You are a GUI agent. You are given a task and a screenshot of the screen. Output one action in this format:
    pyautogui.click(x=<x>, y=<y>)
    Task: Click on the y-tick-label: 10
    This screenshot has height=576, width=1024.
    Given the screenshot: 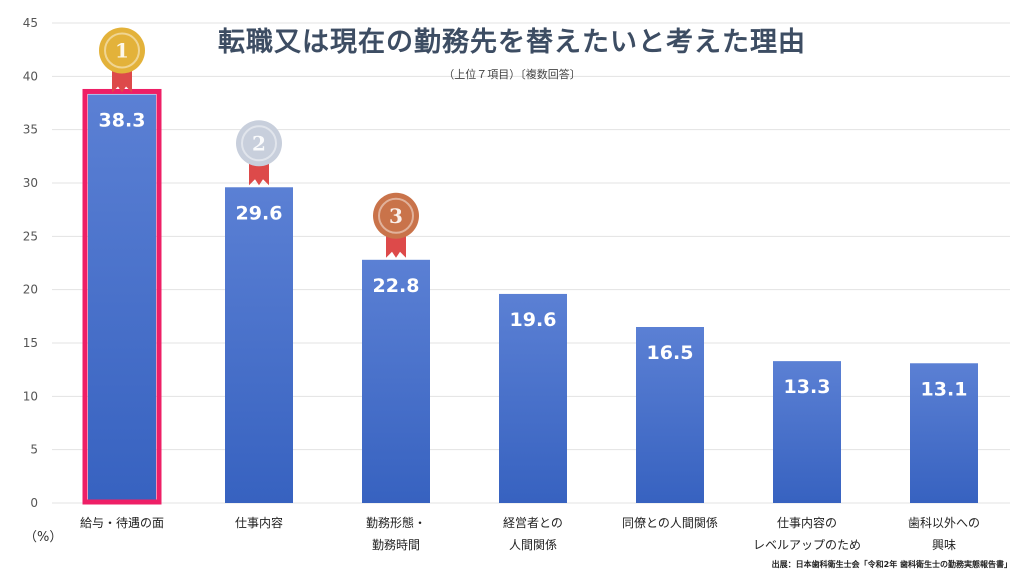 What is the action you would take?
    pyautogui.click(x=30, y=396)
    